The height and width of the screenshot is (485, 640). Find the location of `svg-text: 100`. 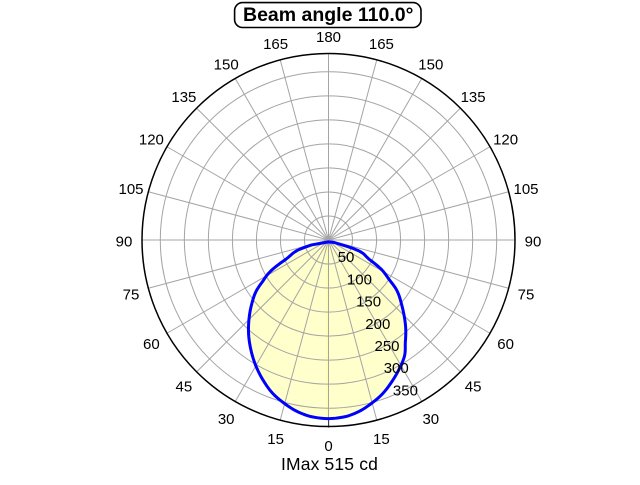

svg-text: 100 is located at coordinates (359, 279).